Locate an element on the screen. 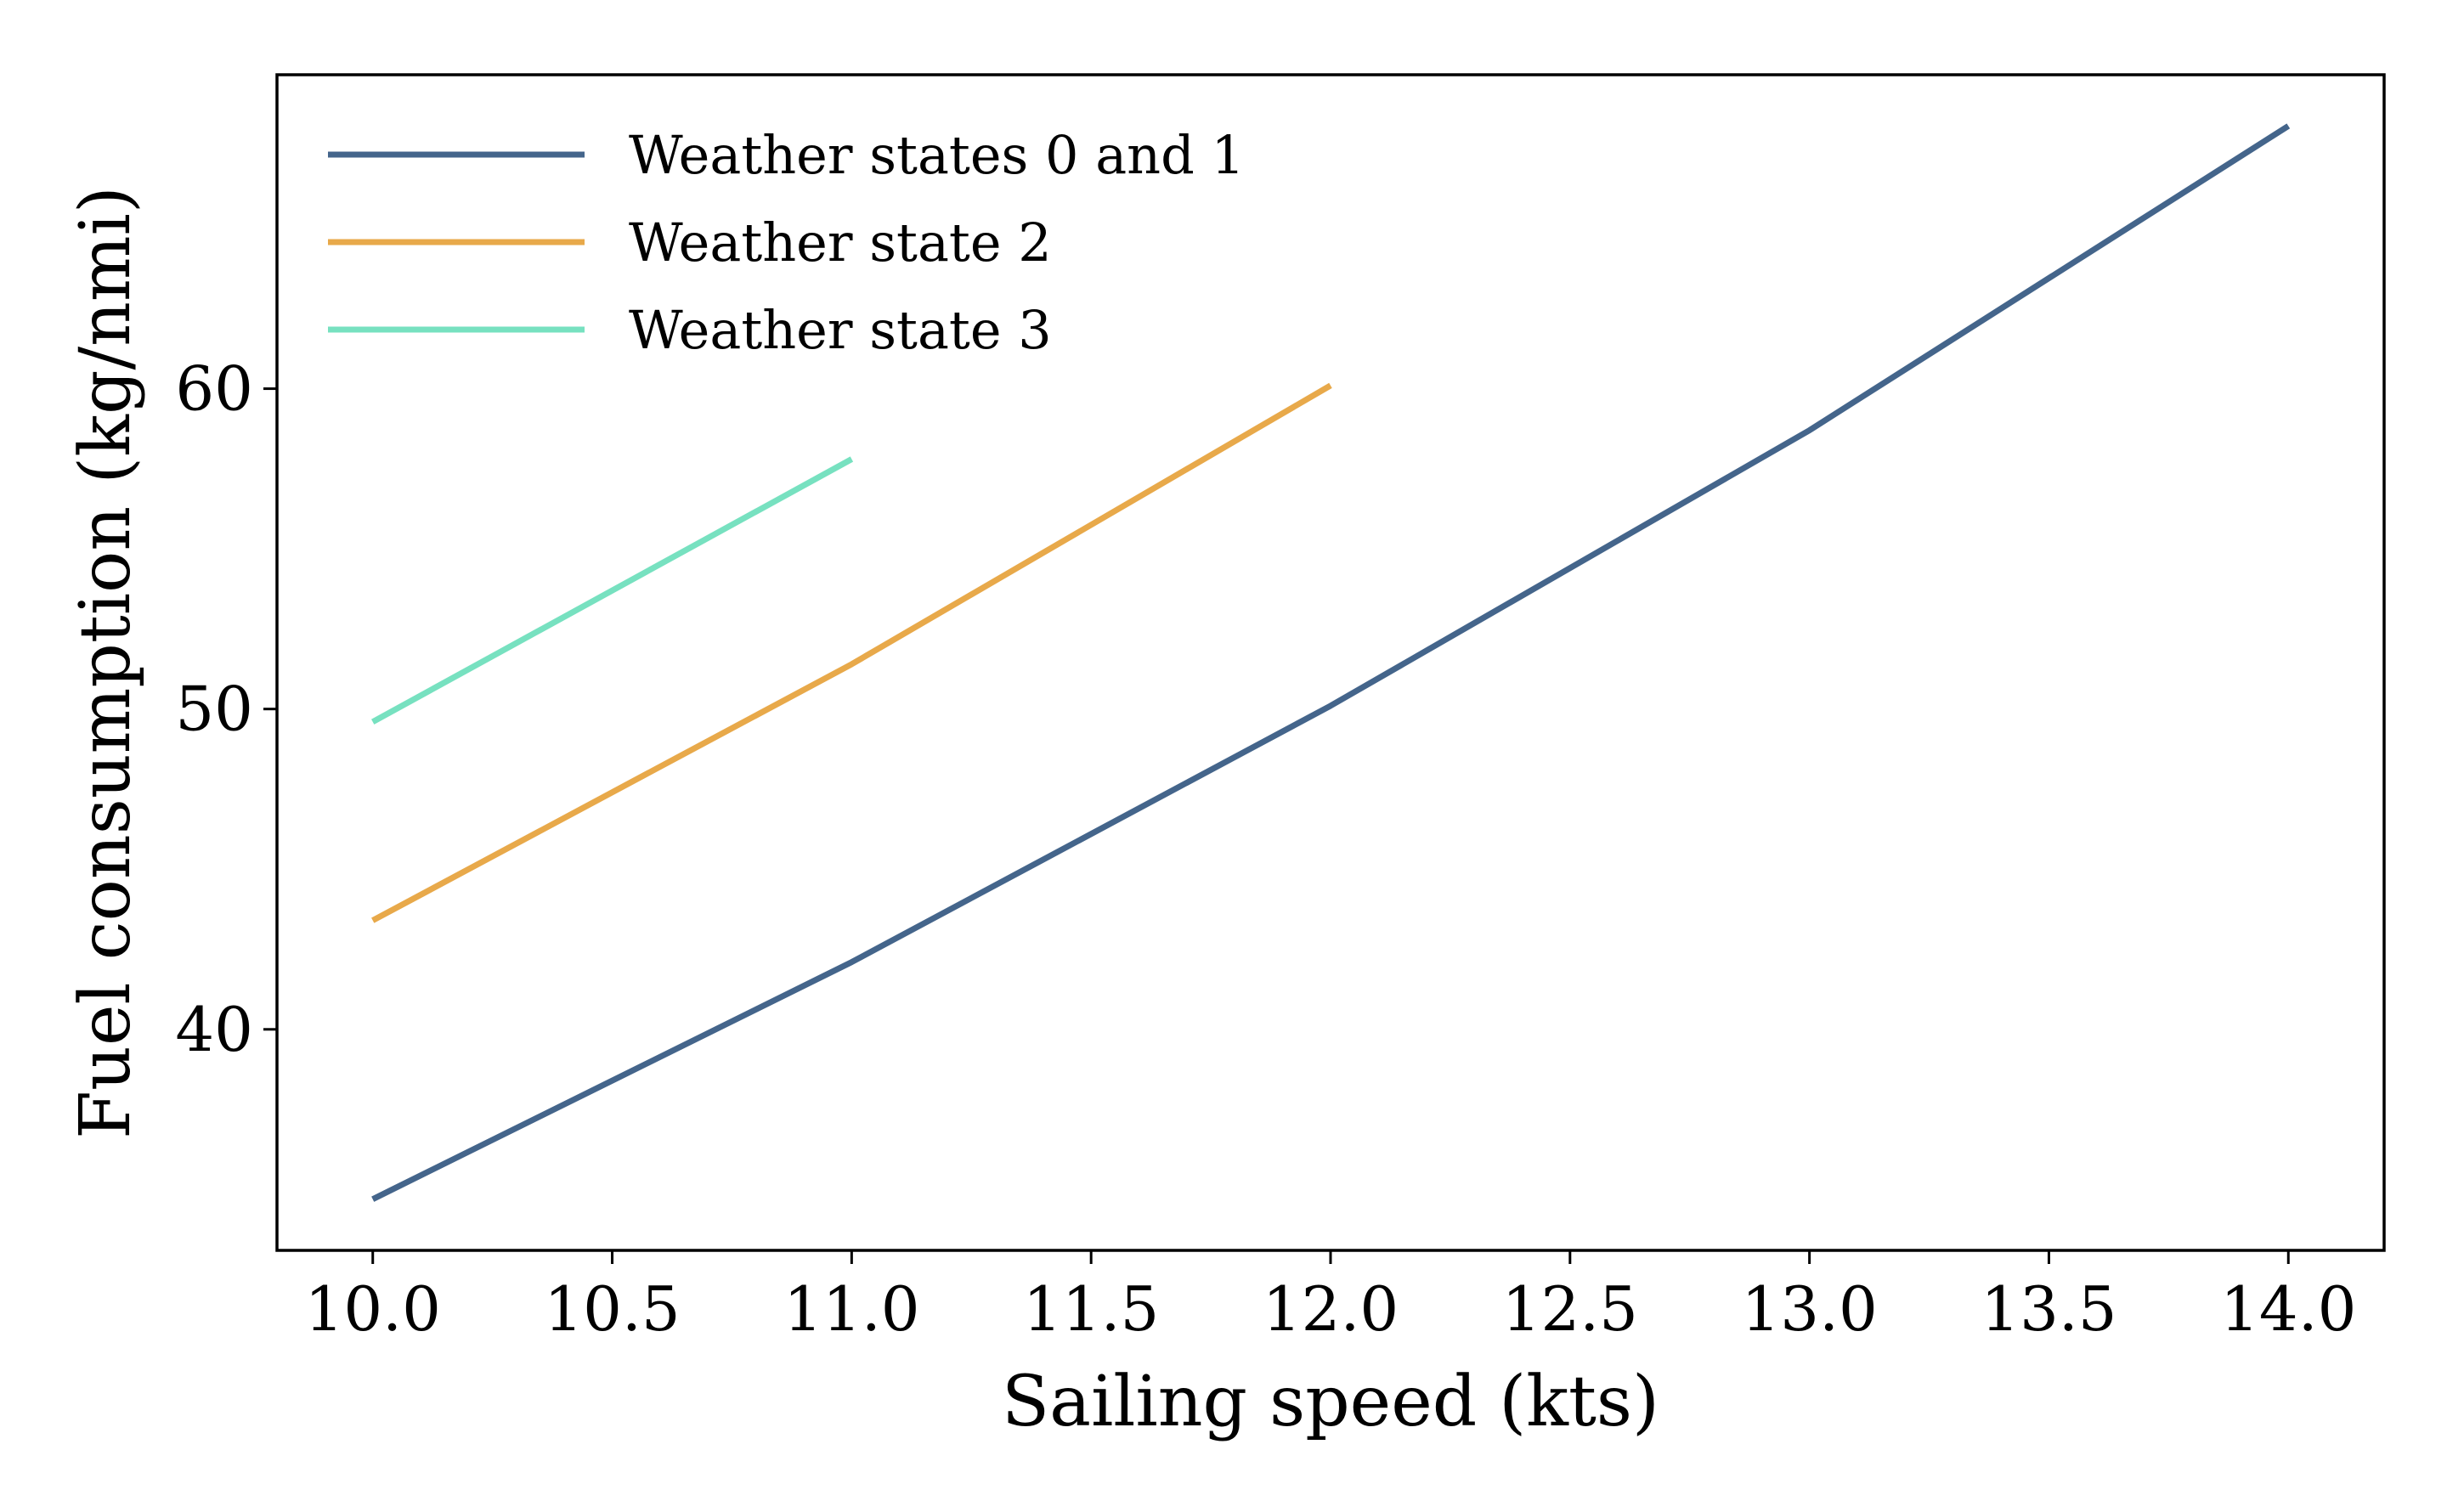 The height and width of the screenshot is (1512, 2447). x-tick-label: 13.0 is located at coordinates (1809, 1309).